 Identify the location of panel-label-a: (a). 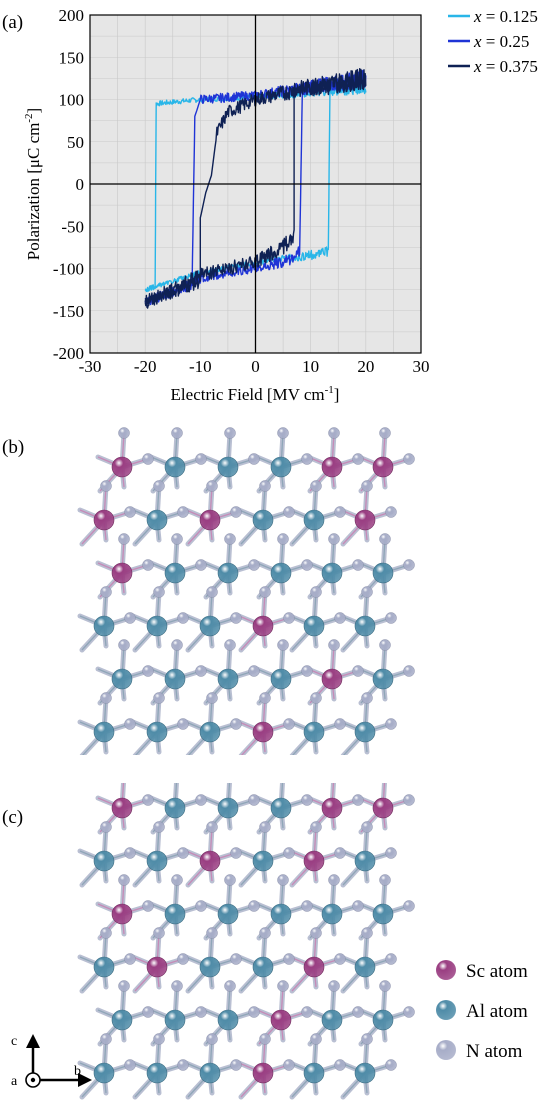
(12, 22).